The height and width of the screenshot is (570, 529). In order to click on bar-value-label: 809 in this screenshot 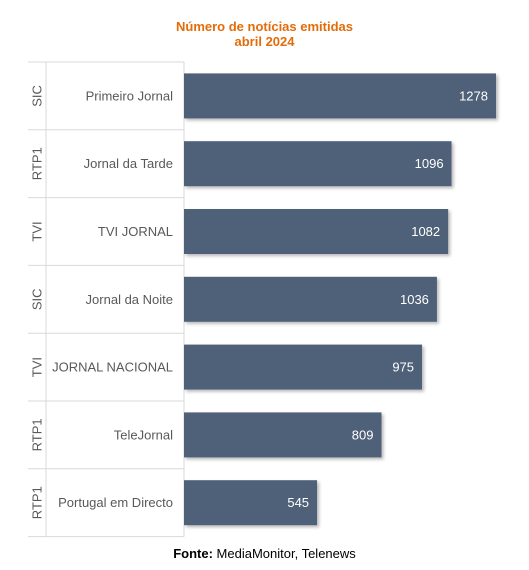, I will do `click(363, 434)`.